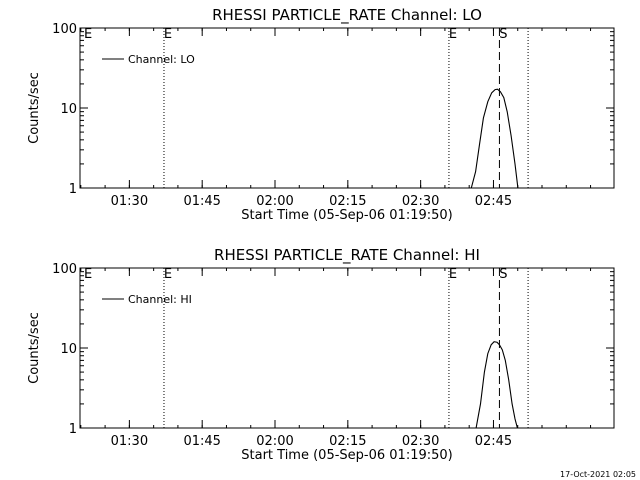 The image size is (640, 480). I want to click on panel-1-x-tick-label: 02:30, so click(420, 201).